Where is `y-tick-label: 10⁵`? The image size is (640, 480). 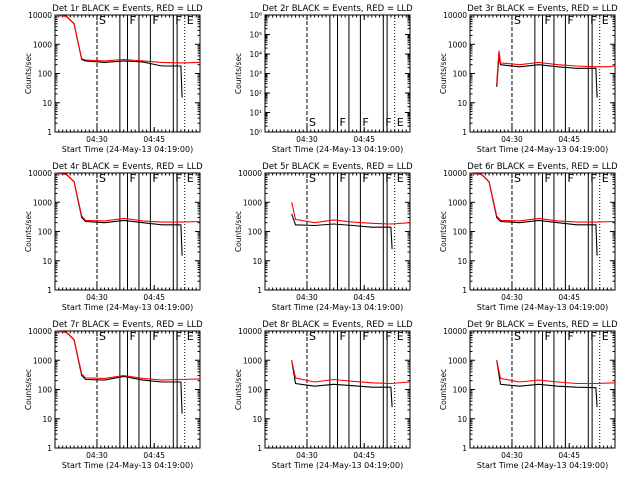 y-tick-label: 10⁵ is located at coordinates (255, 35).